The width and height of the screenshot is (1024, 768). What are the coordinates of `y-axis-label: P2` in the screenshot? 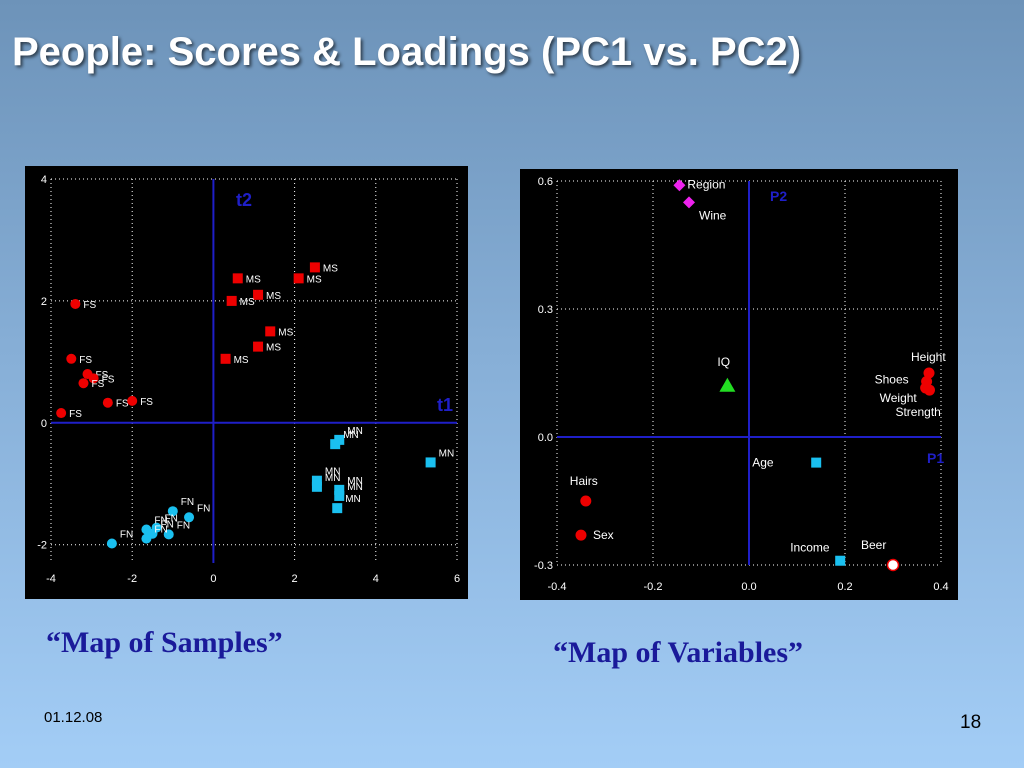 It's located at (778, 196).